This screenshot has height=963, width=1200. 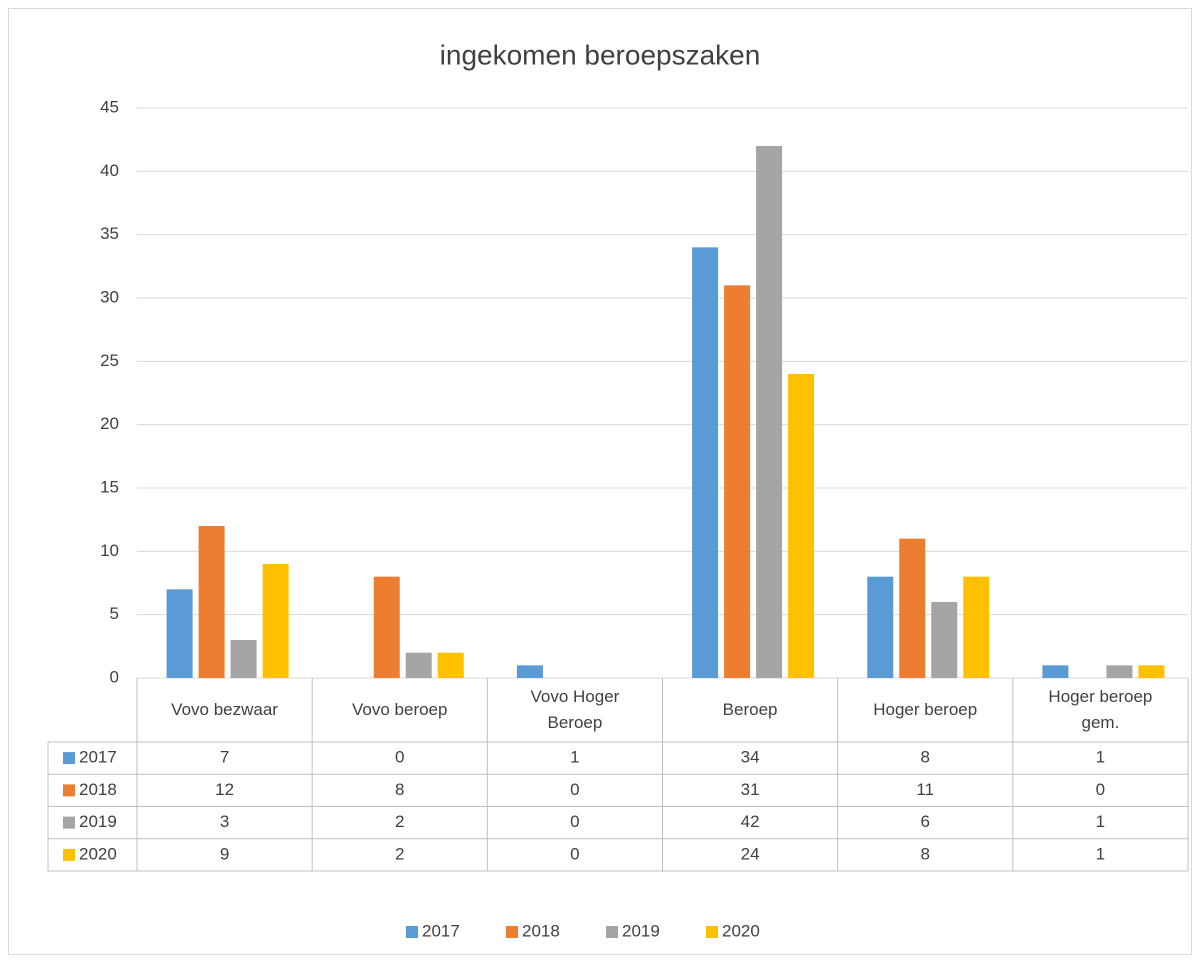 I want to click on legend-label: 2020, so click(x=741, y=930).